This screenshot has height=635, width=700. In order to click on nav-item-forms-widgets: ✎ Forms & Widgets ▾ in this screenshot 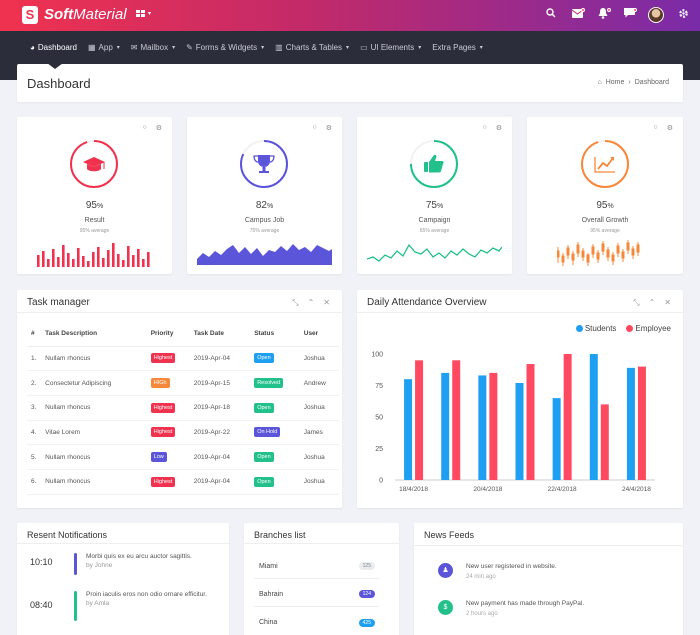, I will do `click(225, 47)`.